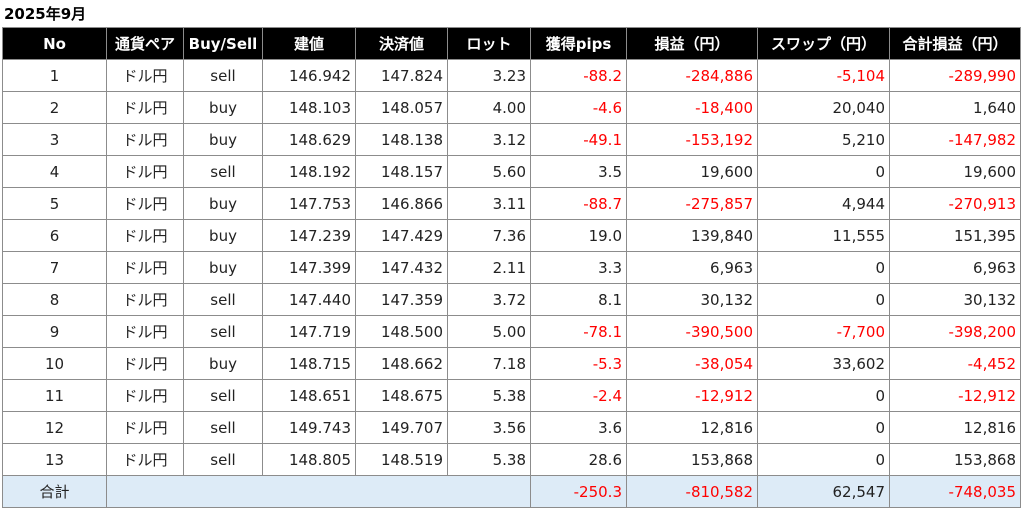 The image size is (1022, 510). I want to click on cell-swap: 33,602, so click(823, 363).